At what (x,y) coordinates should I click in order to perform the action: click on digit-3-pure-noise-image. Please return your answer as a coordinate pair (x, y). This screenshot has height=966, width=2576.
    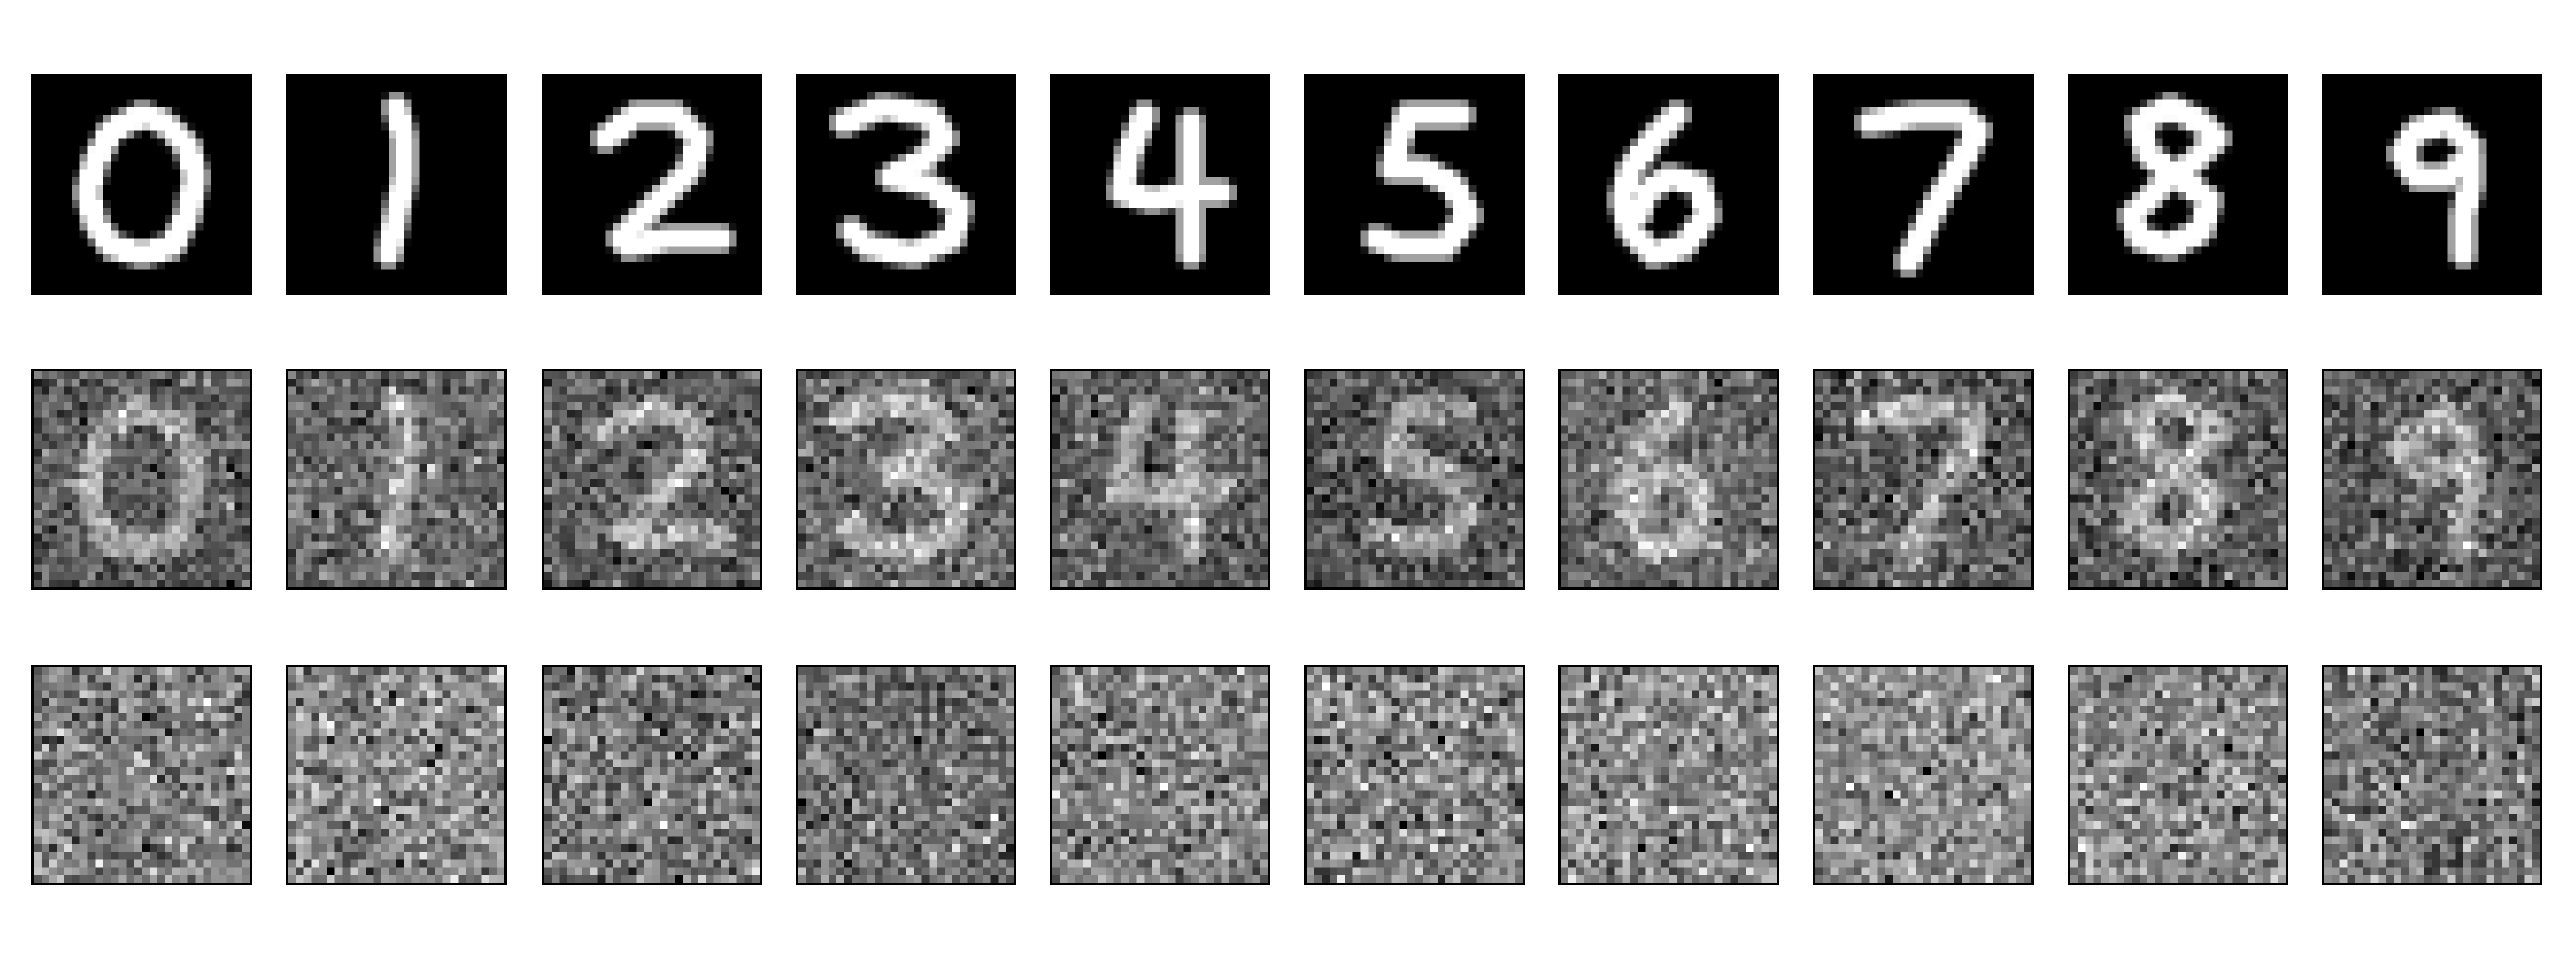
    Looking at the image, I should click on (906, 775).